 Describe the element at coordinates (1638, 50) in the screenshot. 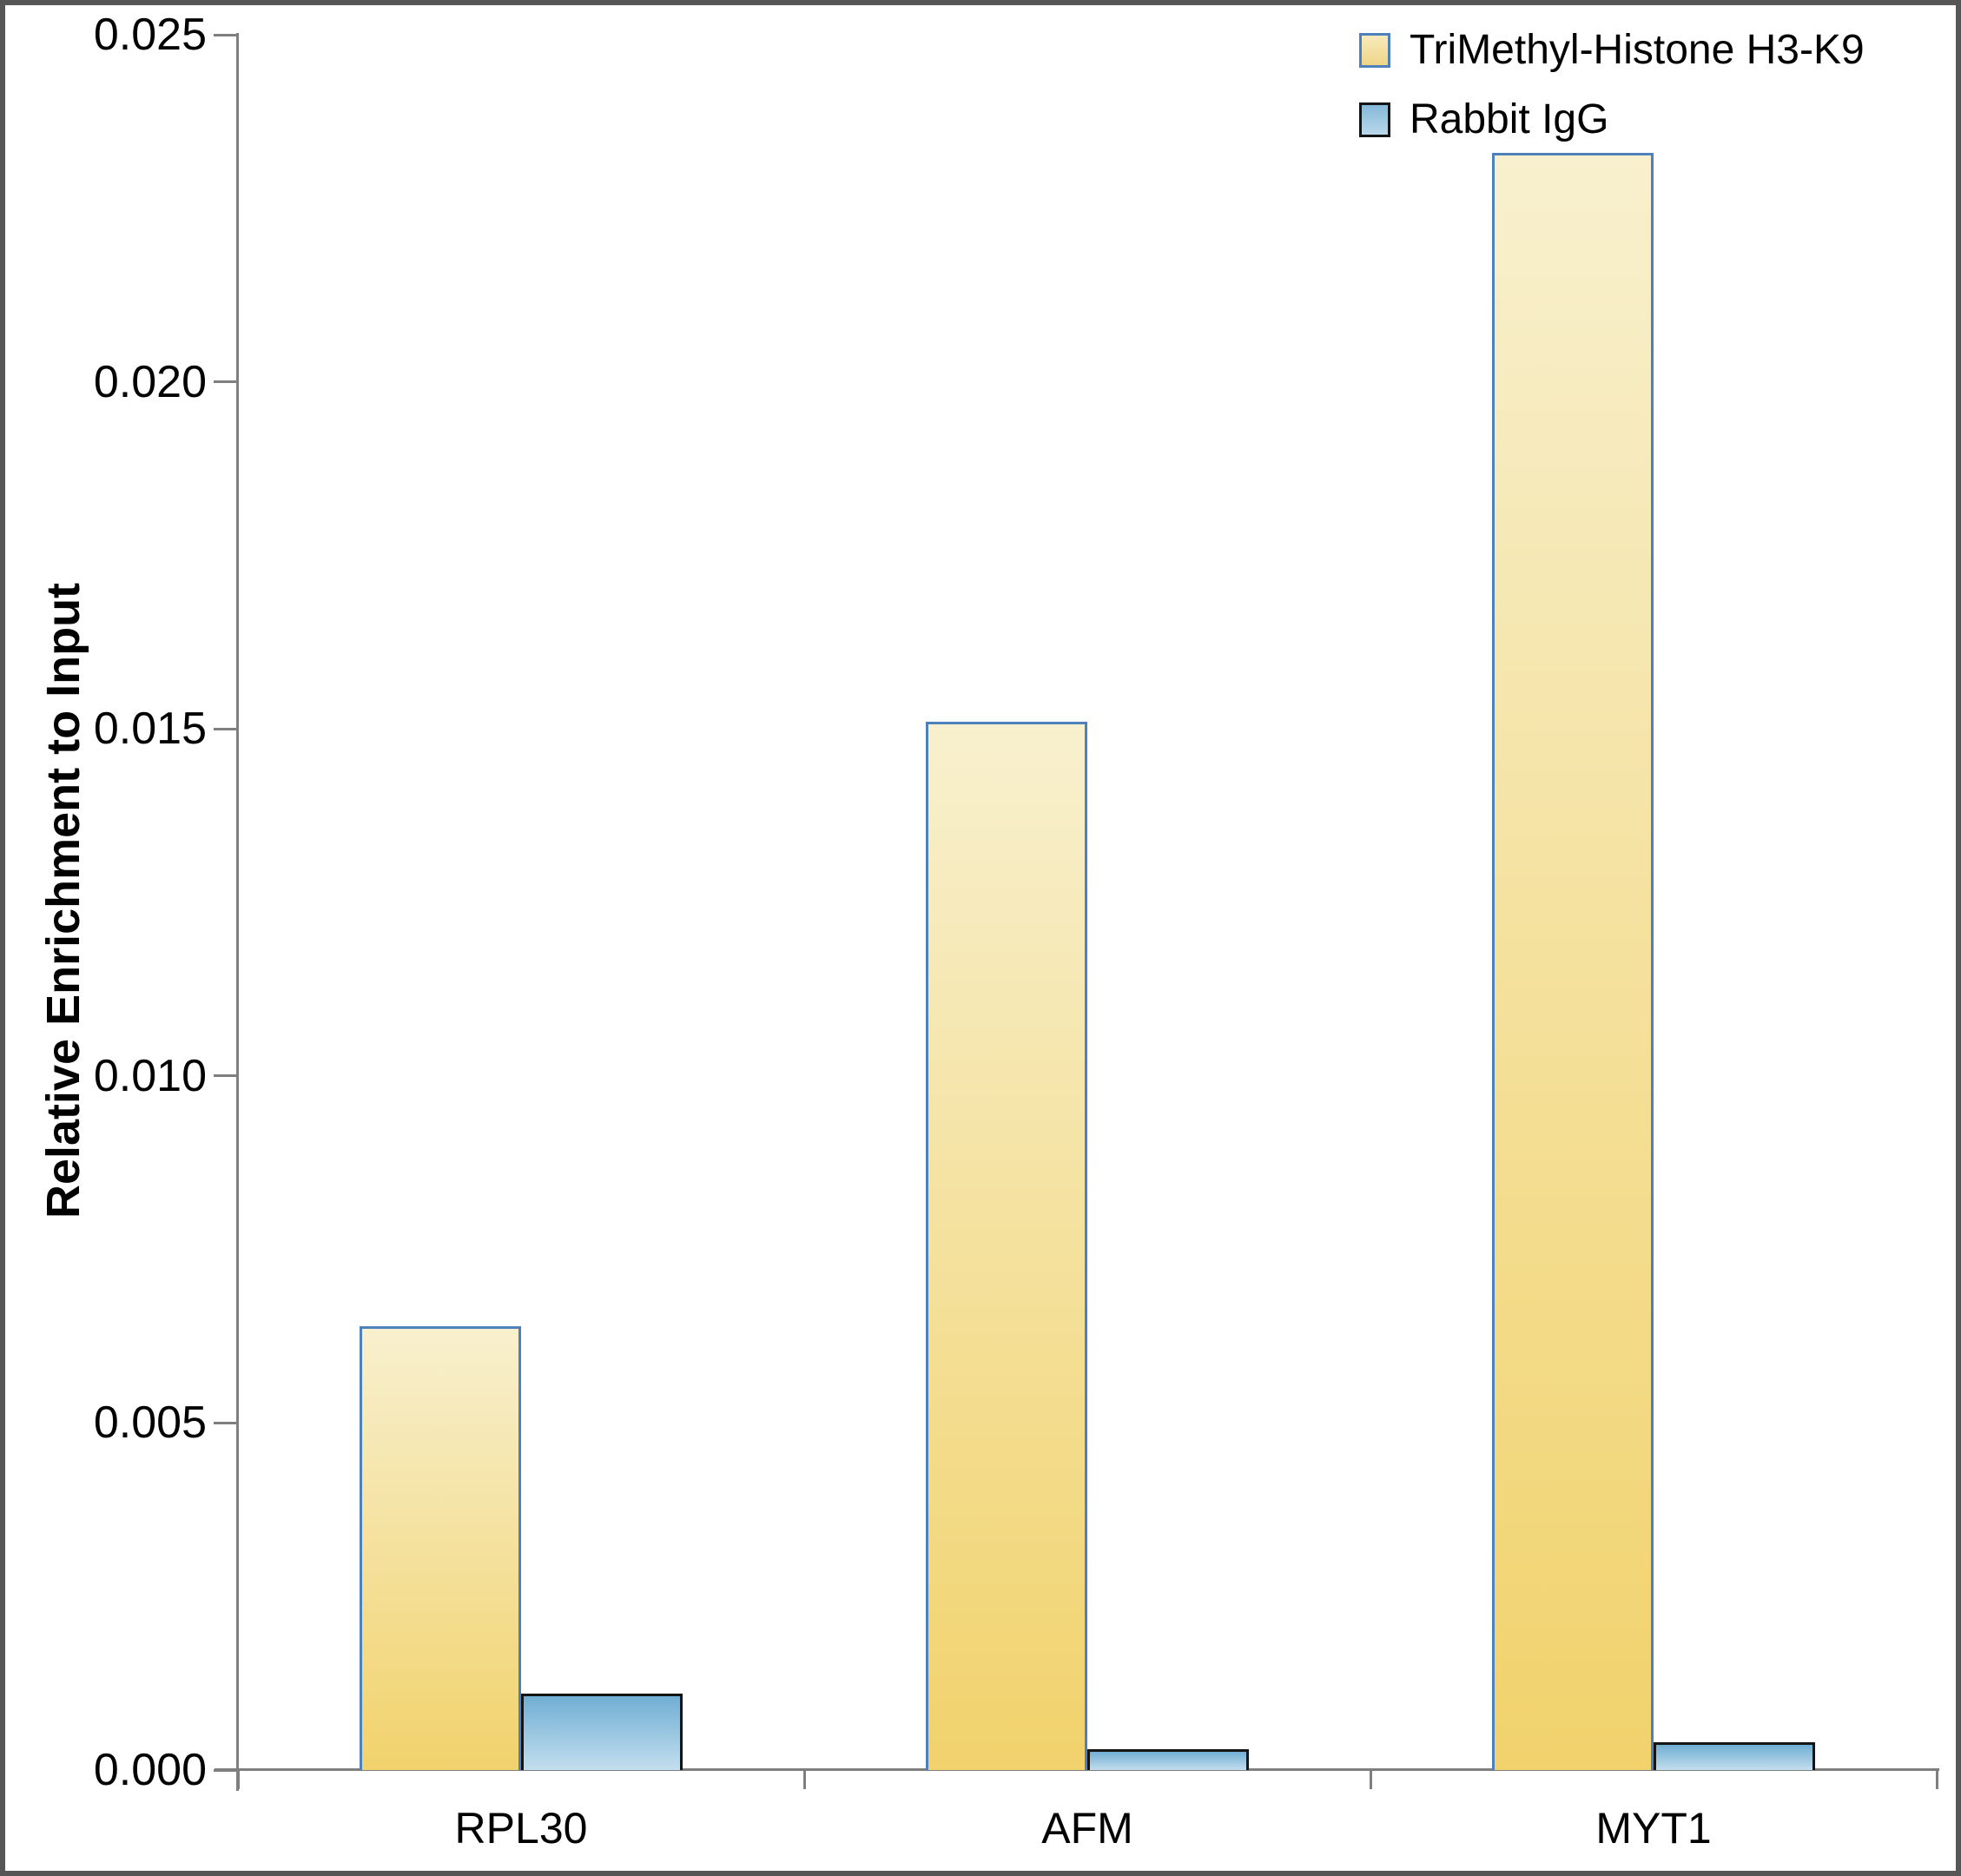

I see `legend-label: TriMethyl-Histone H3-K9` at that location.